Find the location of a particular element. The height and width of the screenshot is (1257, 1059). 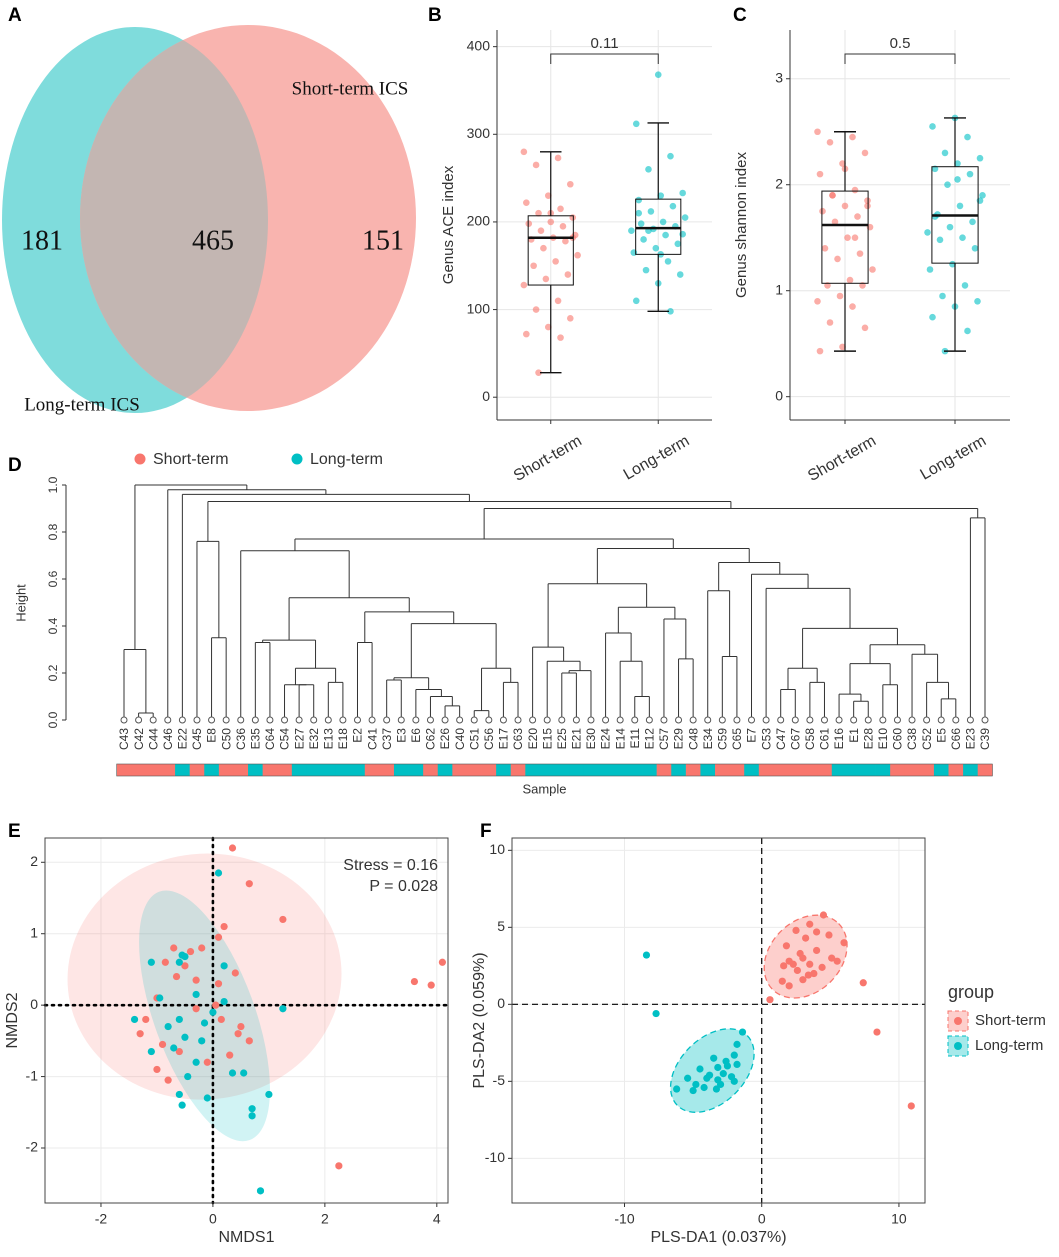

legend-title: group is located at coordinates (971, 992).